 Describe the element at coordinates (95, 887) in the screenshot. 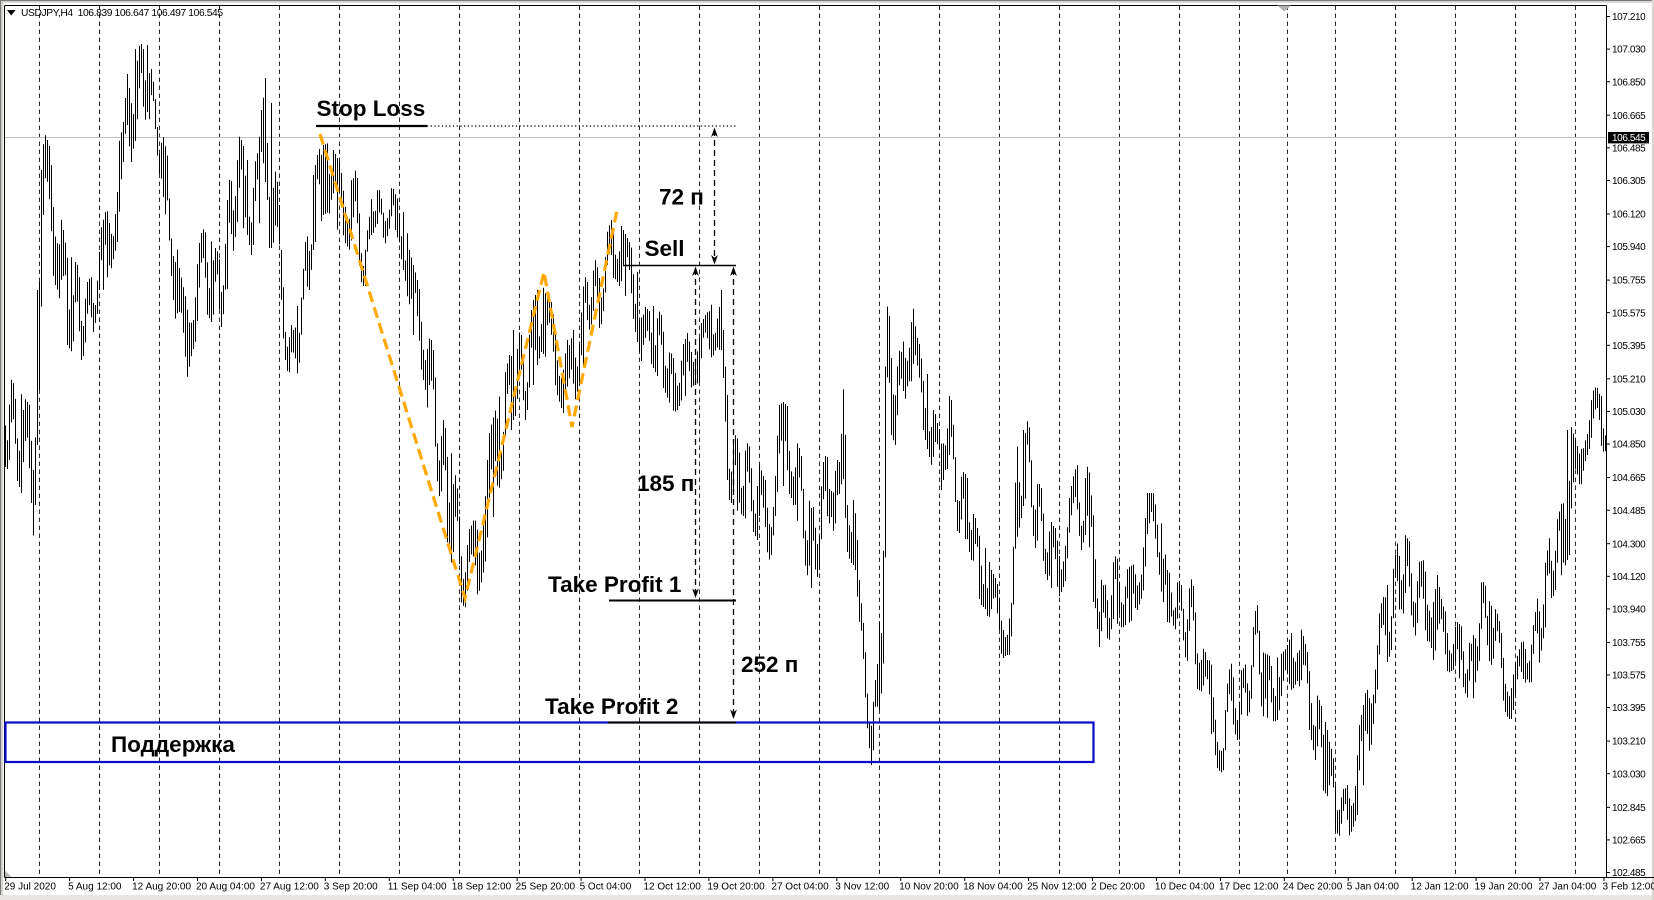

I see `svg-text: 5 Aug 12:00` at that location.